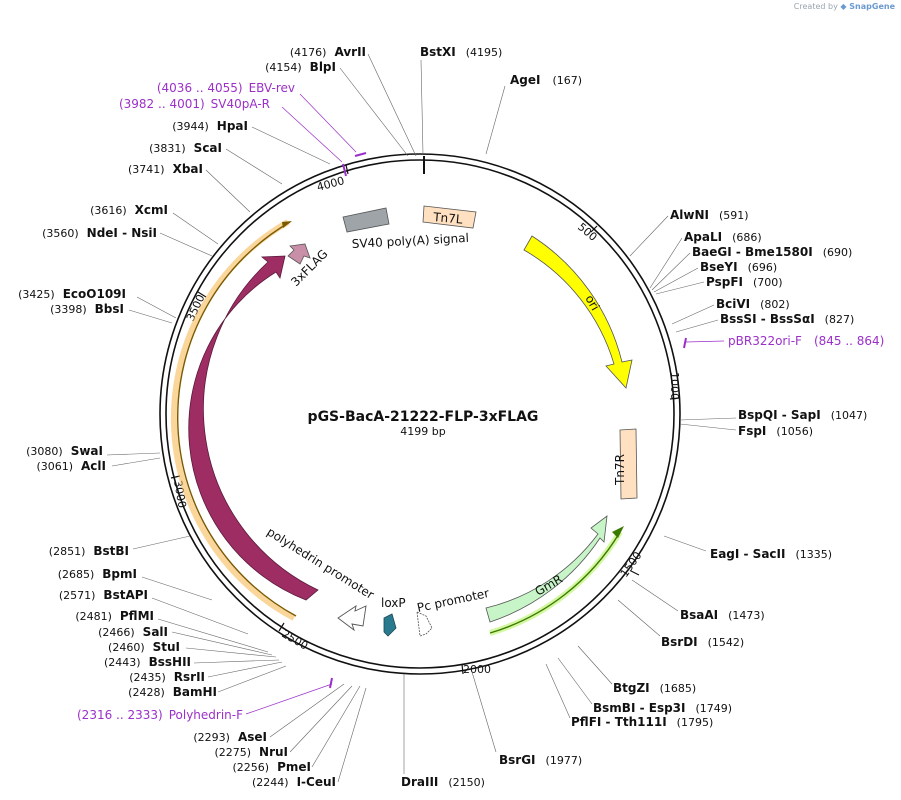  What do you see at coordinates (300, 67) in the screenshot?
I see `site-blpi: (4154) BlpI` at bounding box center [300, 67].